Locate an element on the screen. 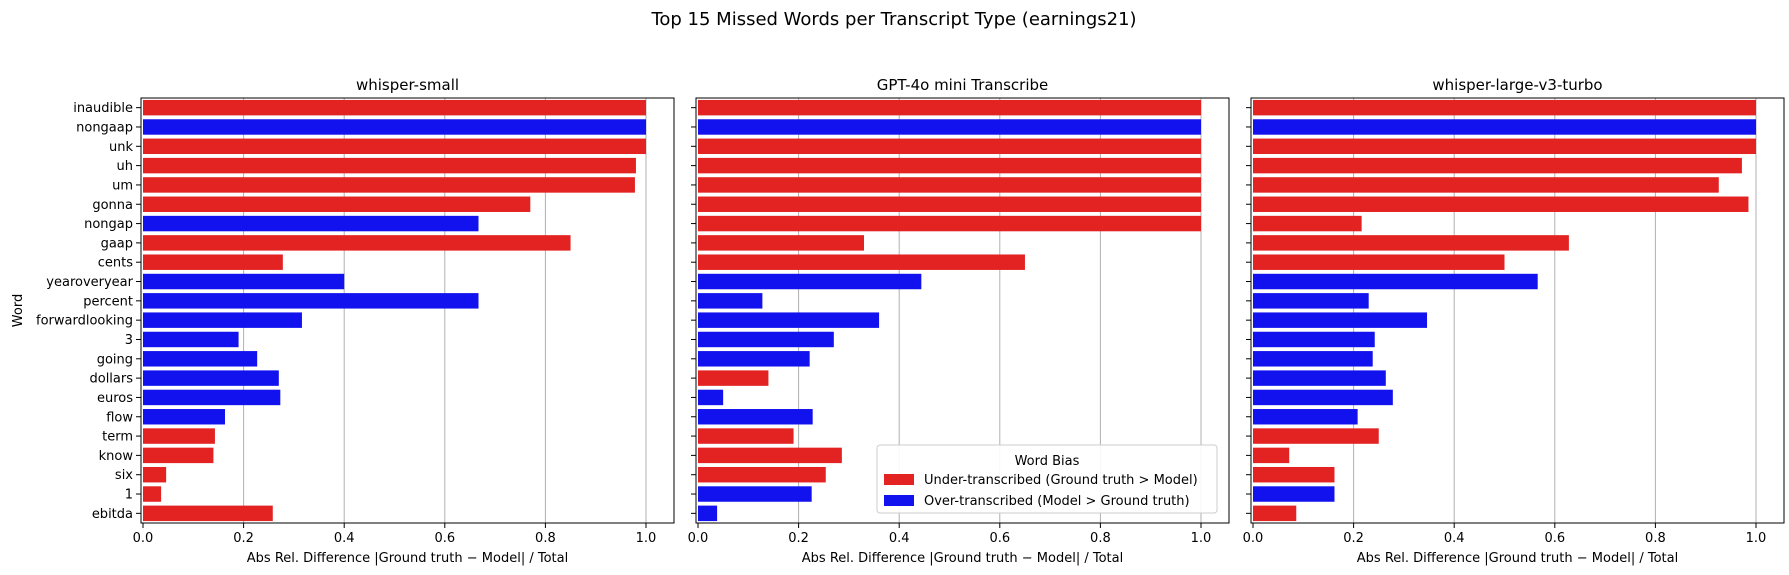  y-tick-label: yearoveryear is located at coordinates (89, 282).